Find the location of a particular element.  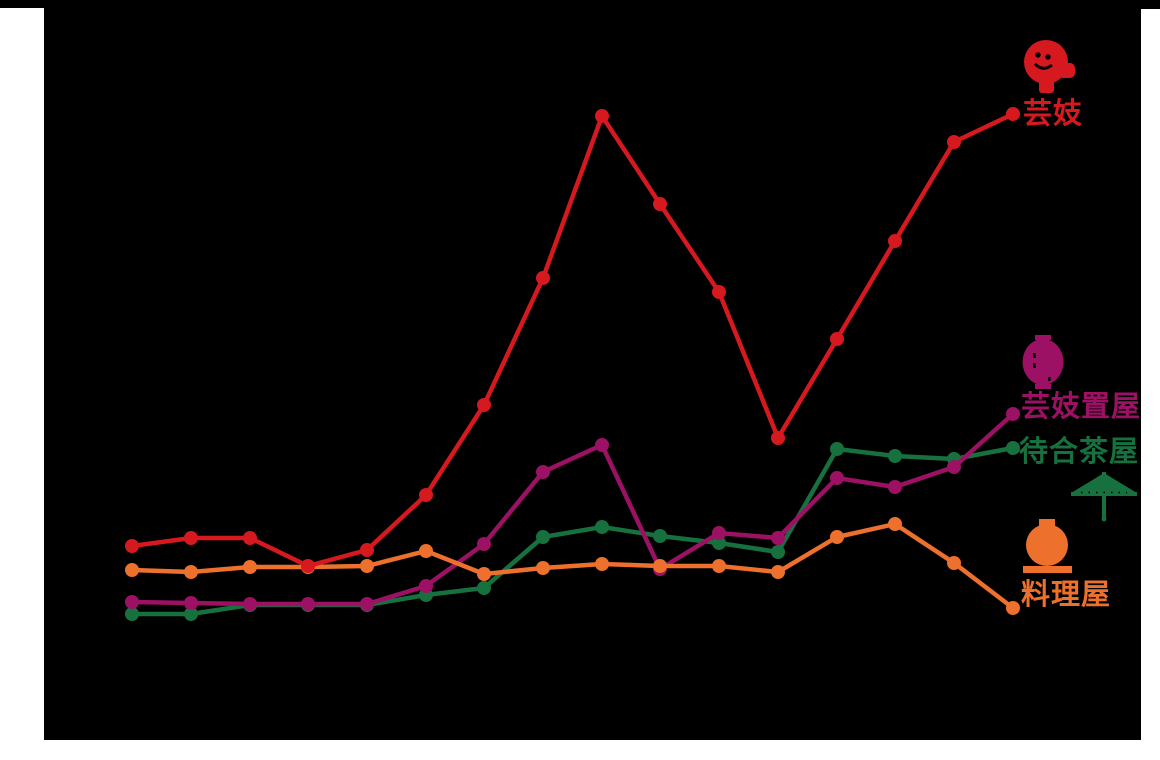

series-line is located at coordinates (573, 565).